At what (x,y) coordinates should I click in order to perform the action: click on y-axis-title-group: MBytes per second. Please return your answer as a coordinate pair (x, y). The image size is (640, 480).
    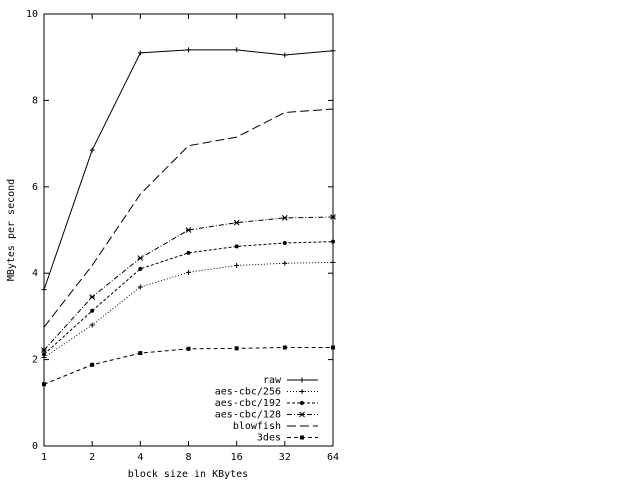
    Looking at the image, I should click on (11, 230).